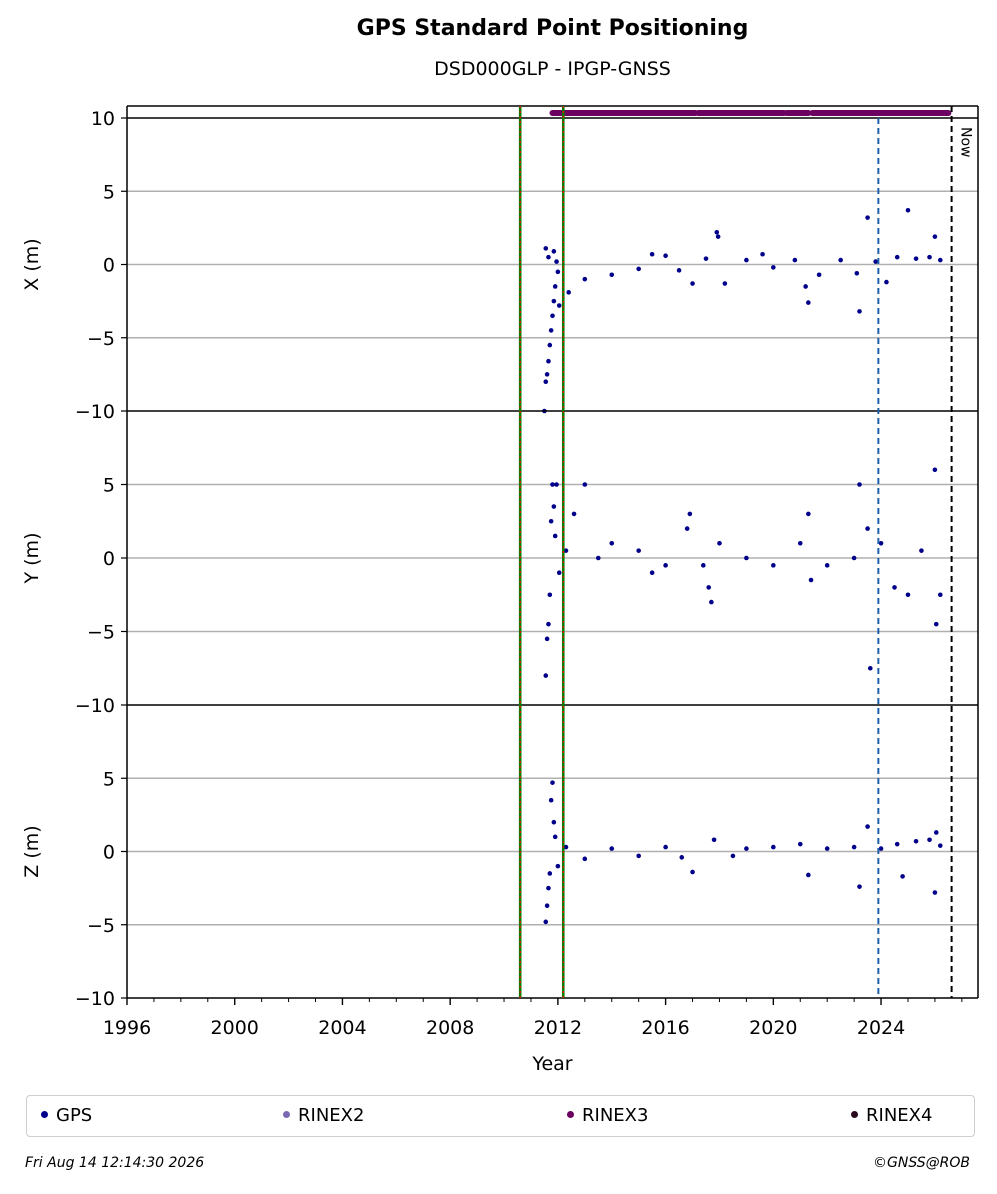 This screenshot has height=1194, width=997. I want to click on legend-rinex4-label: RINEX4, so click(899, 1115).